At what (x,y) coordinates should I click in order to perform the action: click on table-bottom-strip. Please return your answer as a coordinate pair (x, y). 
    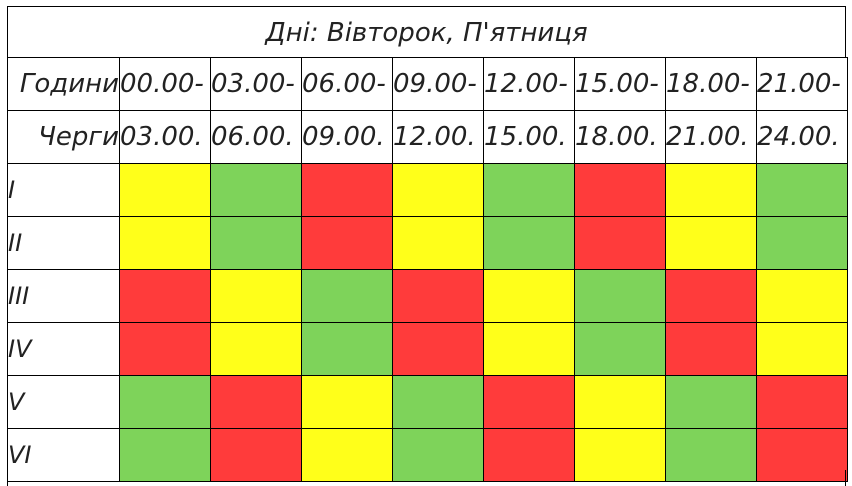
    Looking at the image, I should click on (426, 478).